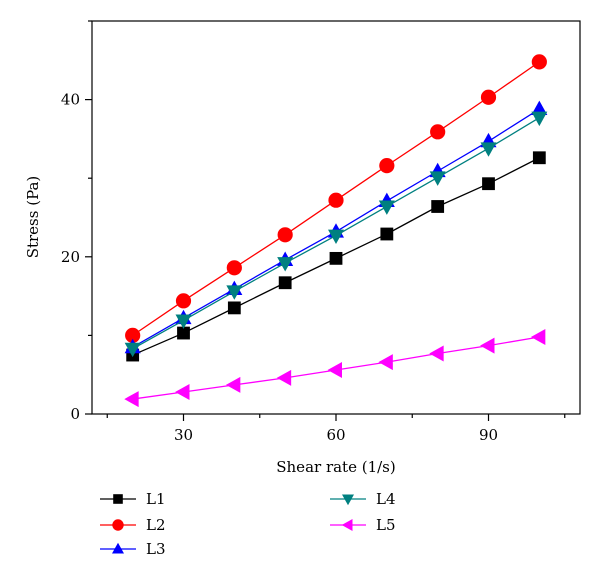 The height and width of the screenshot is (582, 600). Describe the element at coordinates (76, 221) in the screenshot. I see `y-axis: 0 20 40` at that location.